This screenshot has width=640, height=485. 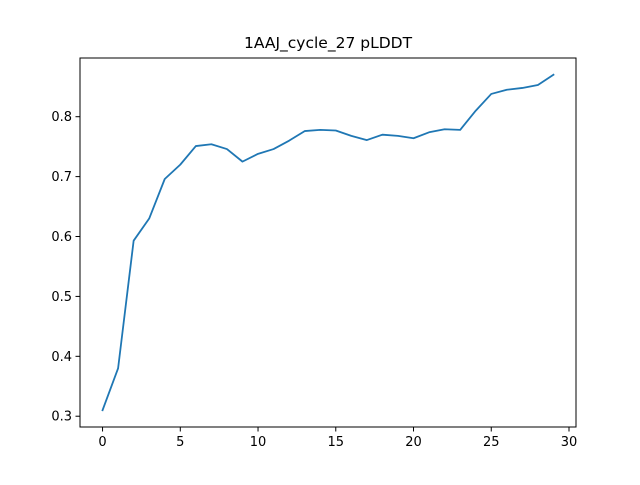 I want to click on y-tick-label: 0.7, so click(x=61, y=177).